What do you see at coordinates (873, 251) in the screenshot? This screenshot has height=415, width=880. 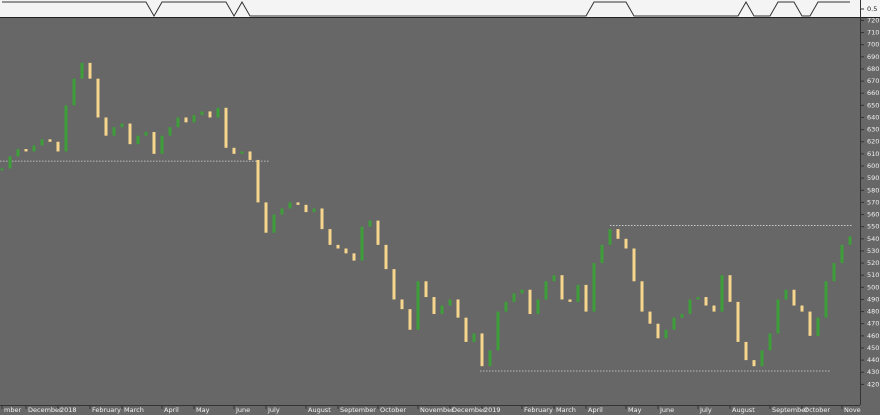 I see `y-tick-label: 530` at bounding box center [873, 251].